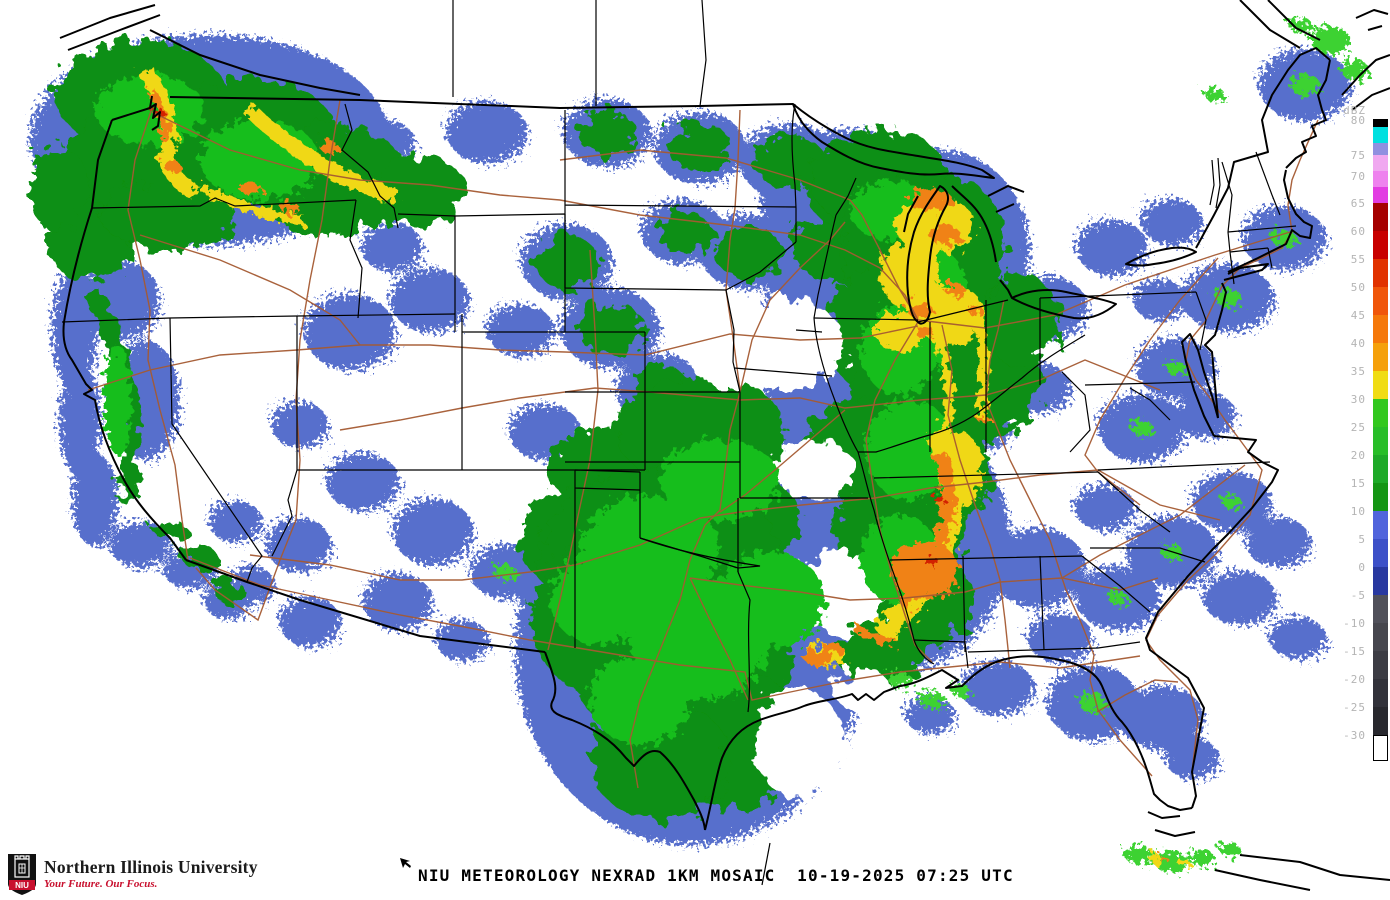 This screenshot has width=1390, height=900. Describe the element at coordinates (101, 884) in the screenshot. I see `logo-tagline: Your Future. Our Focus.` at that location.